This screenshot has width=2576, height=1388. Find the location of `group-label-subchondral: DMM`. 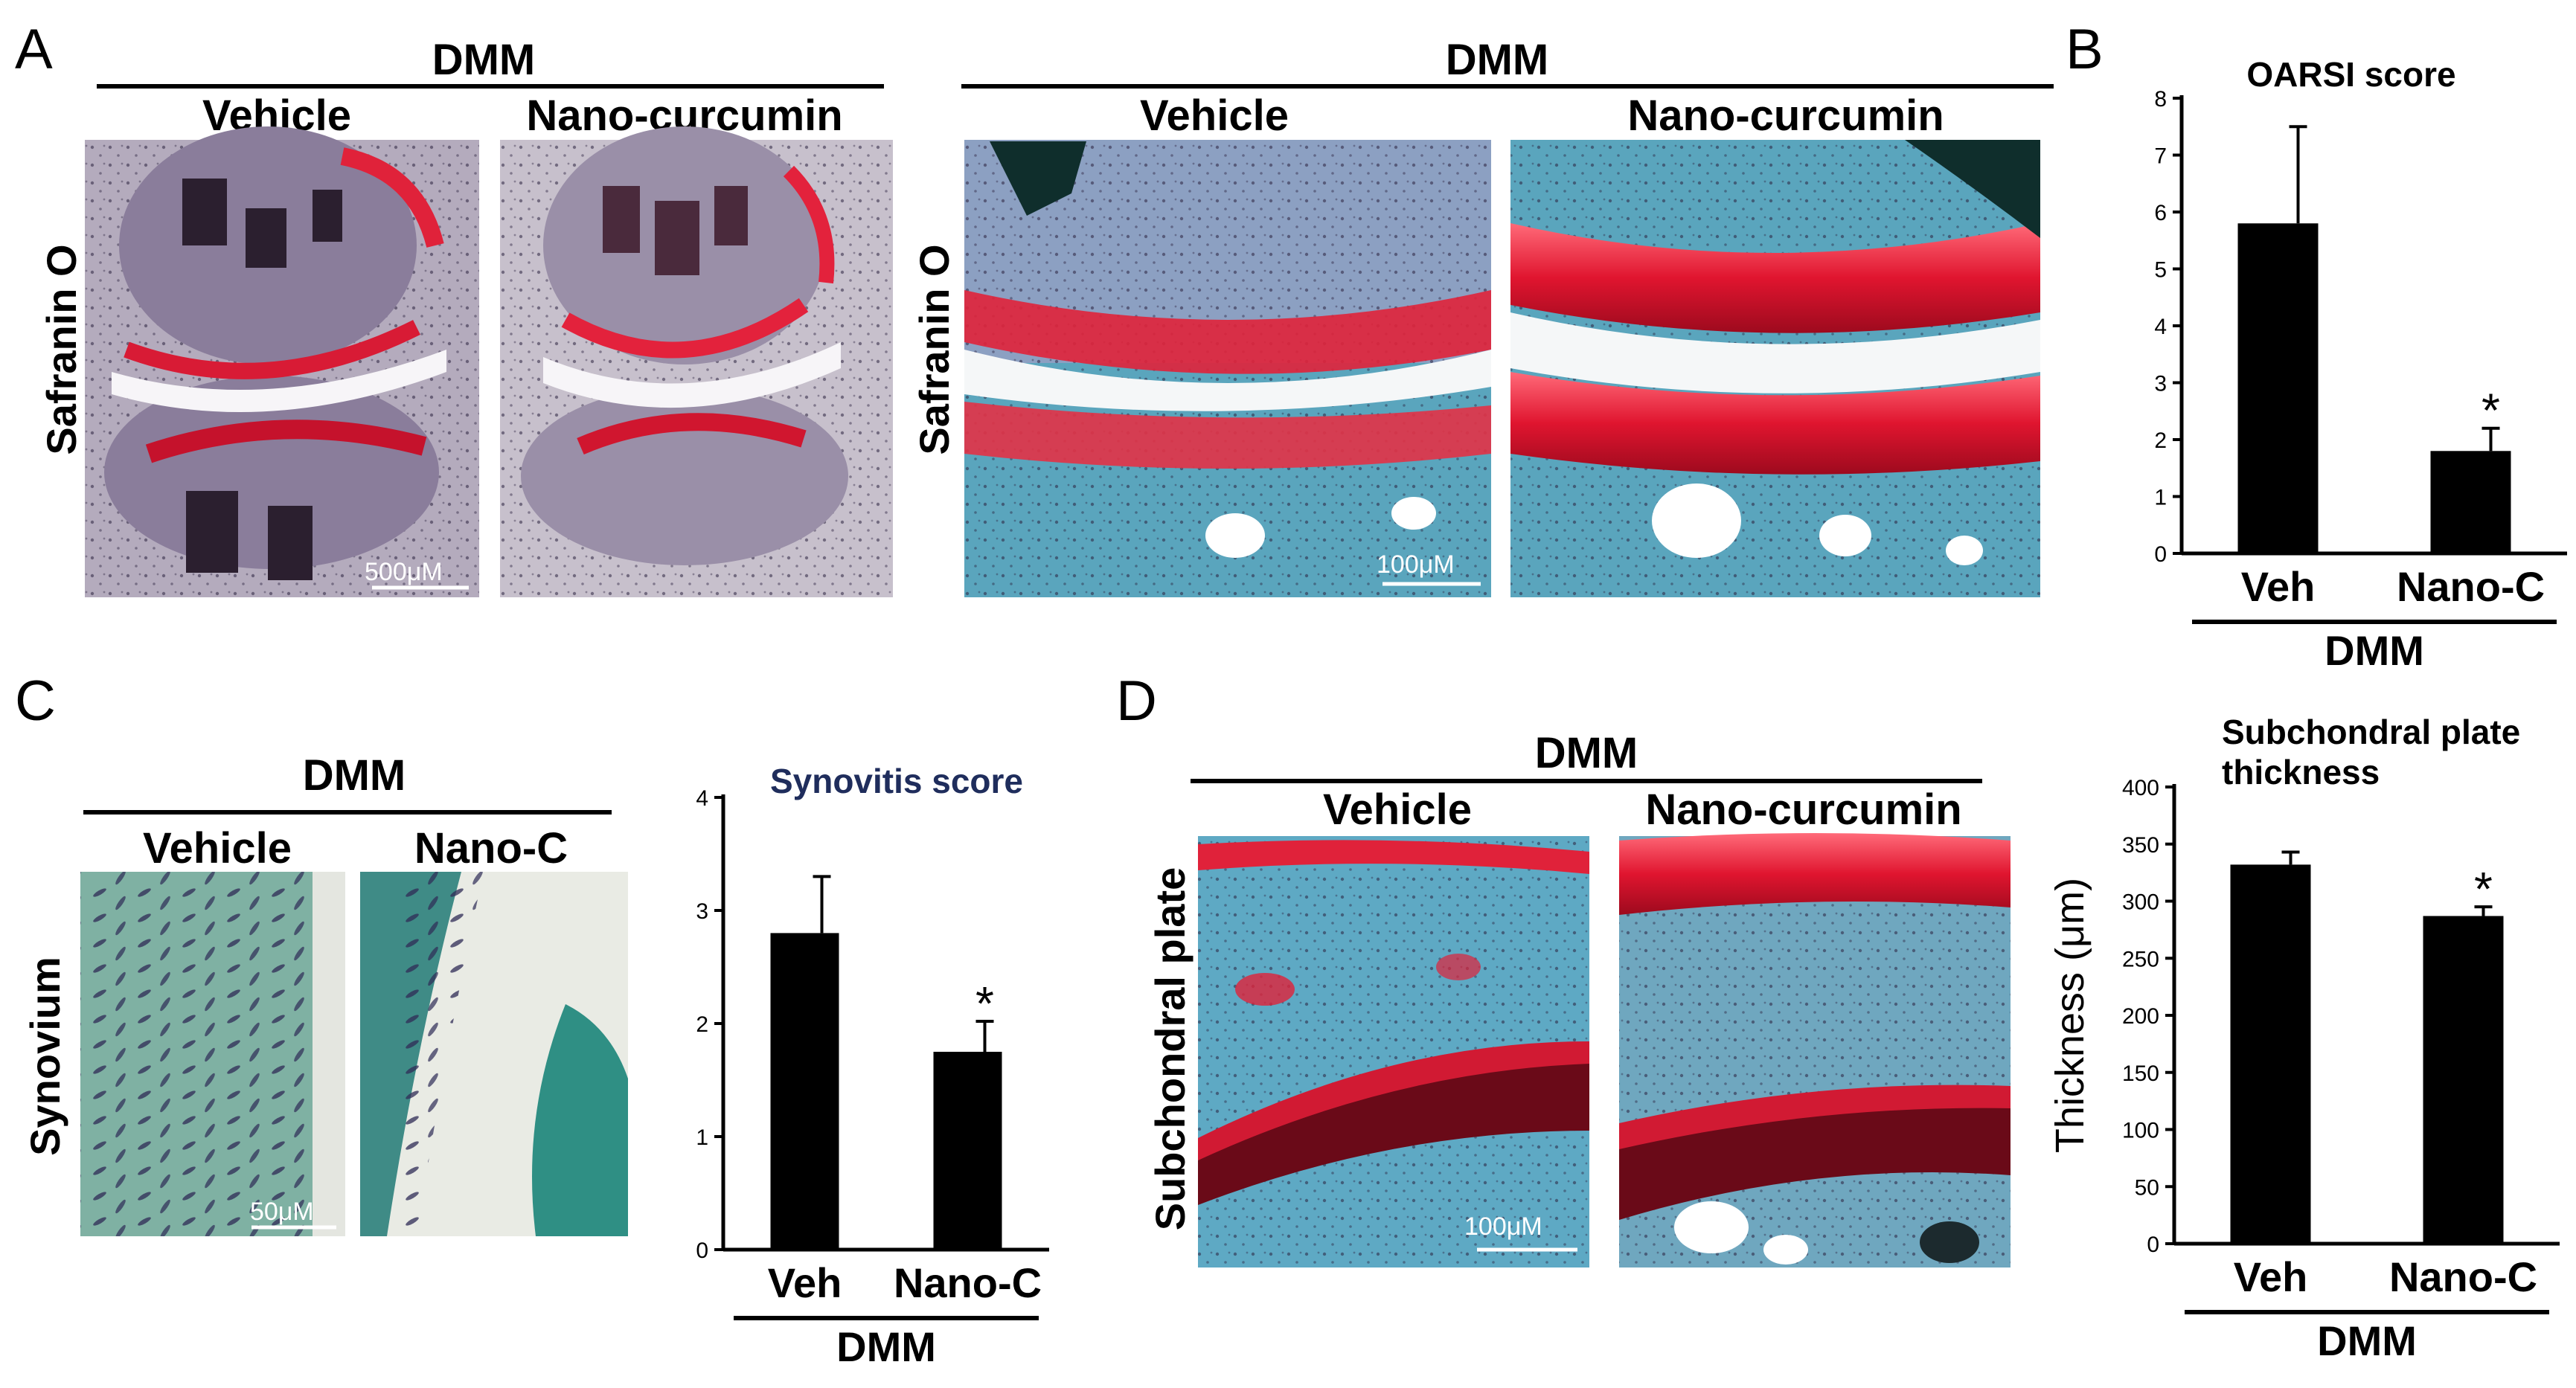

group-label-subchondral: DMM is located at coordinates (2367, 1340).